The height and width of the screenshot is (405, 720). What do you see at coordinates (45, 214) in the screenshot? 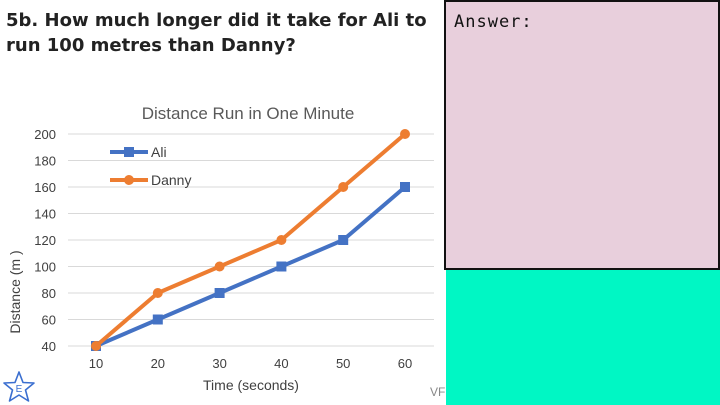
I see `y-tick-label: 140` at bounding box center [45, 214].